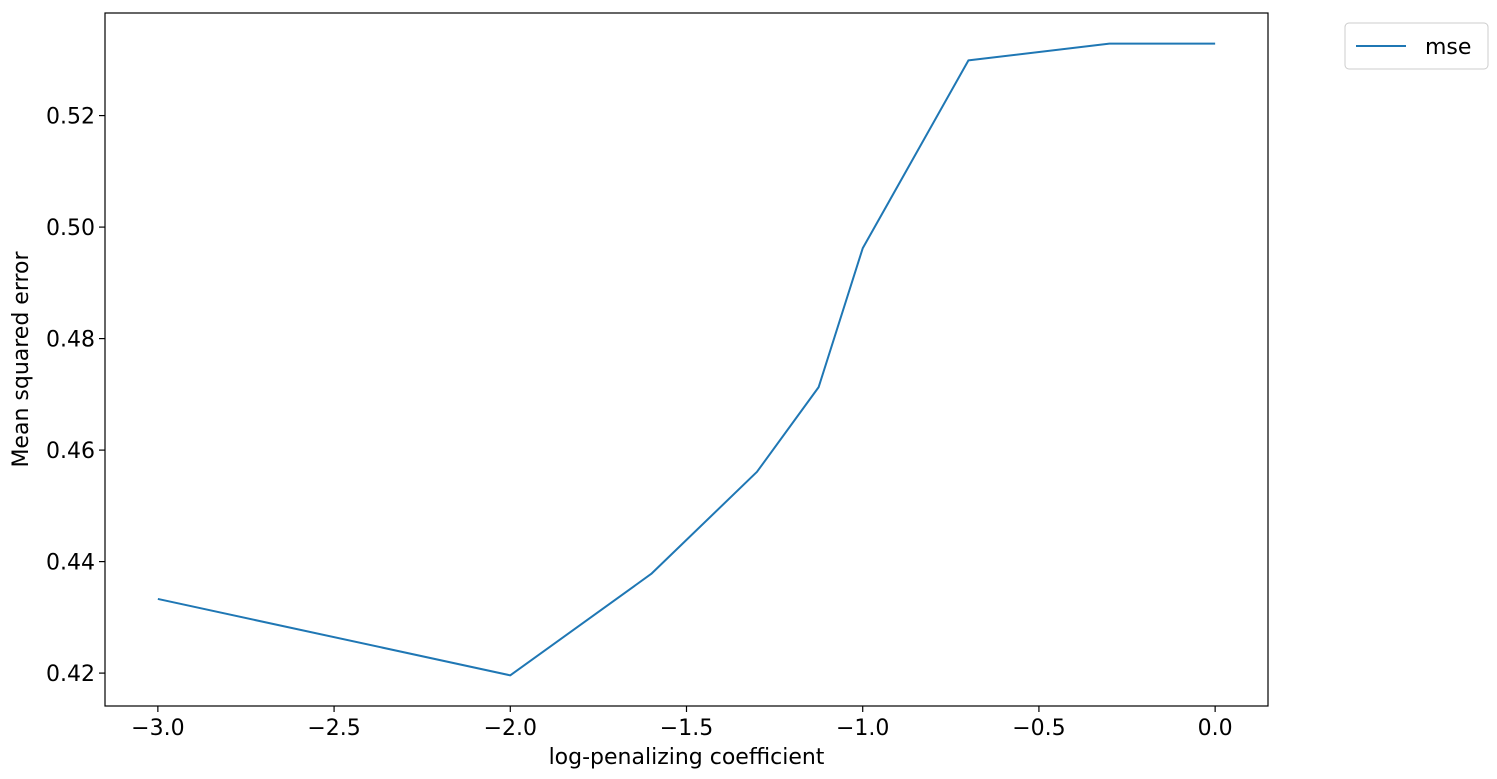 This screenshot has width=1497, height=779. Describe the element at coordinates (157, 728) in the screenshot. I see `x-tick-label: −3.0` at that location.